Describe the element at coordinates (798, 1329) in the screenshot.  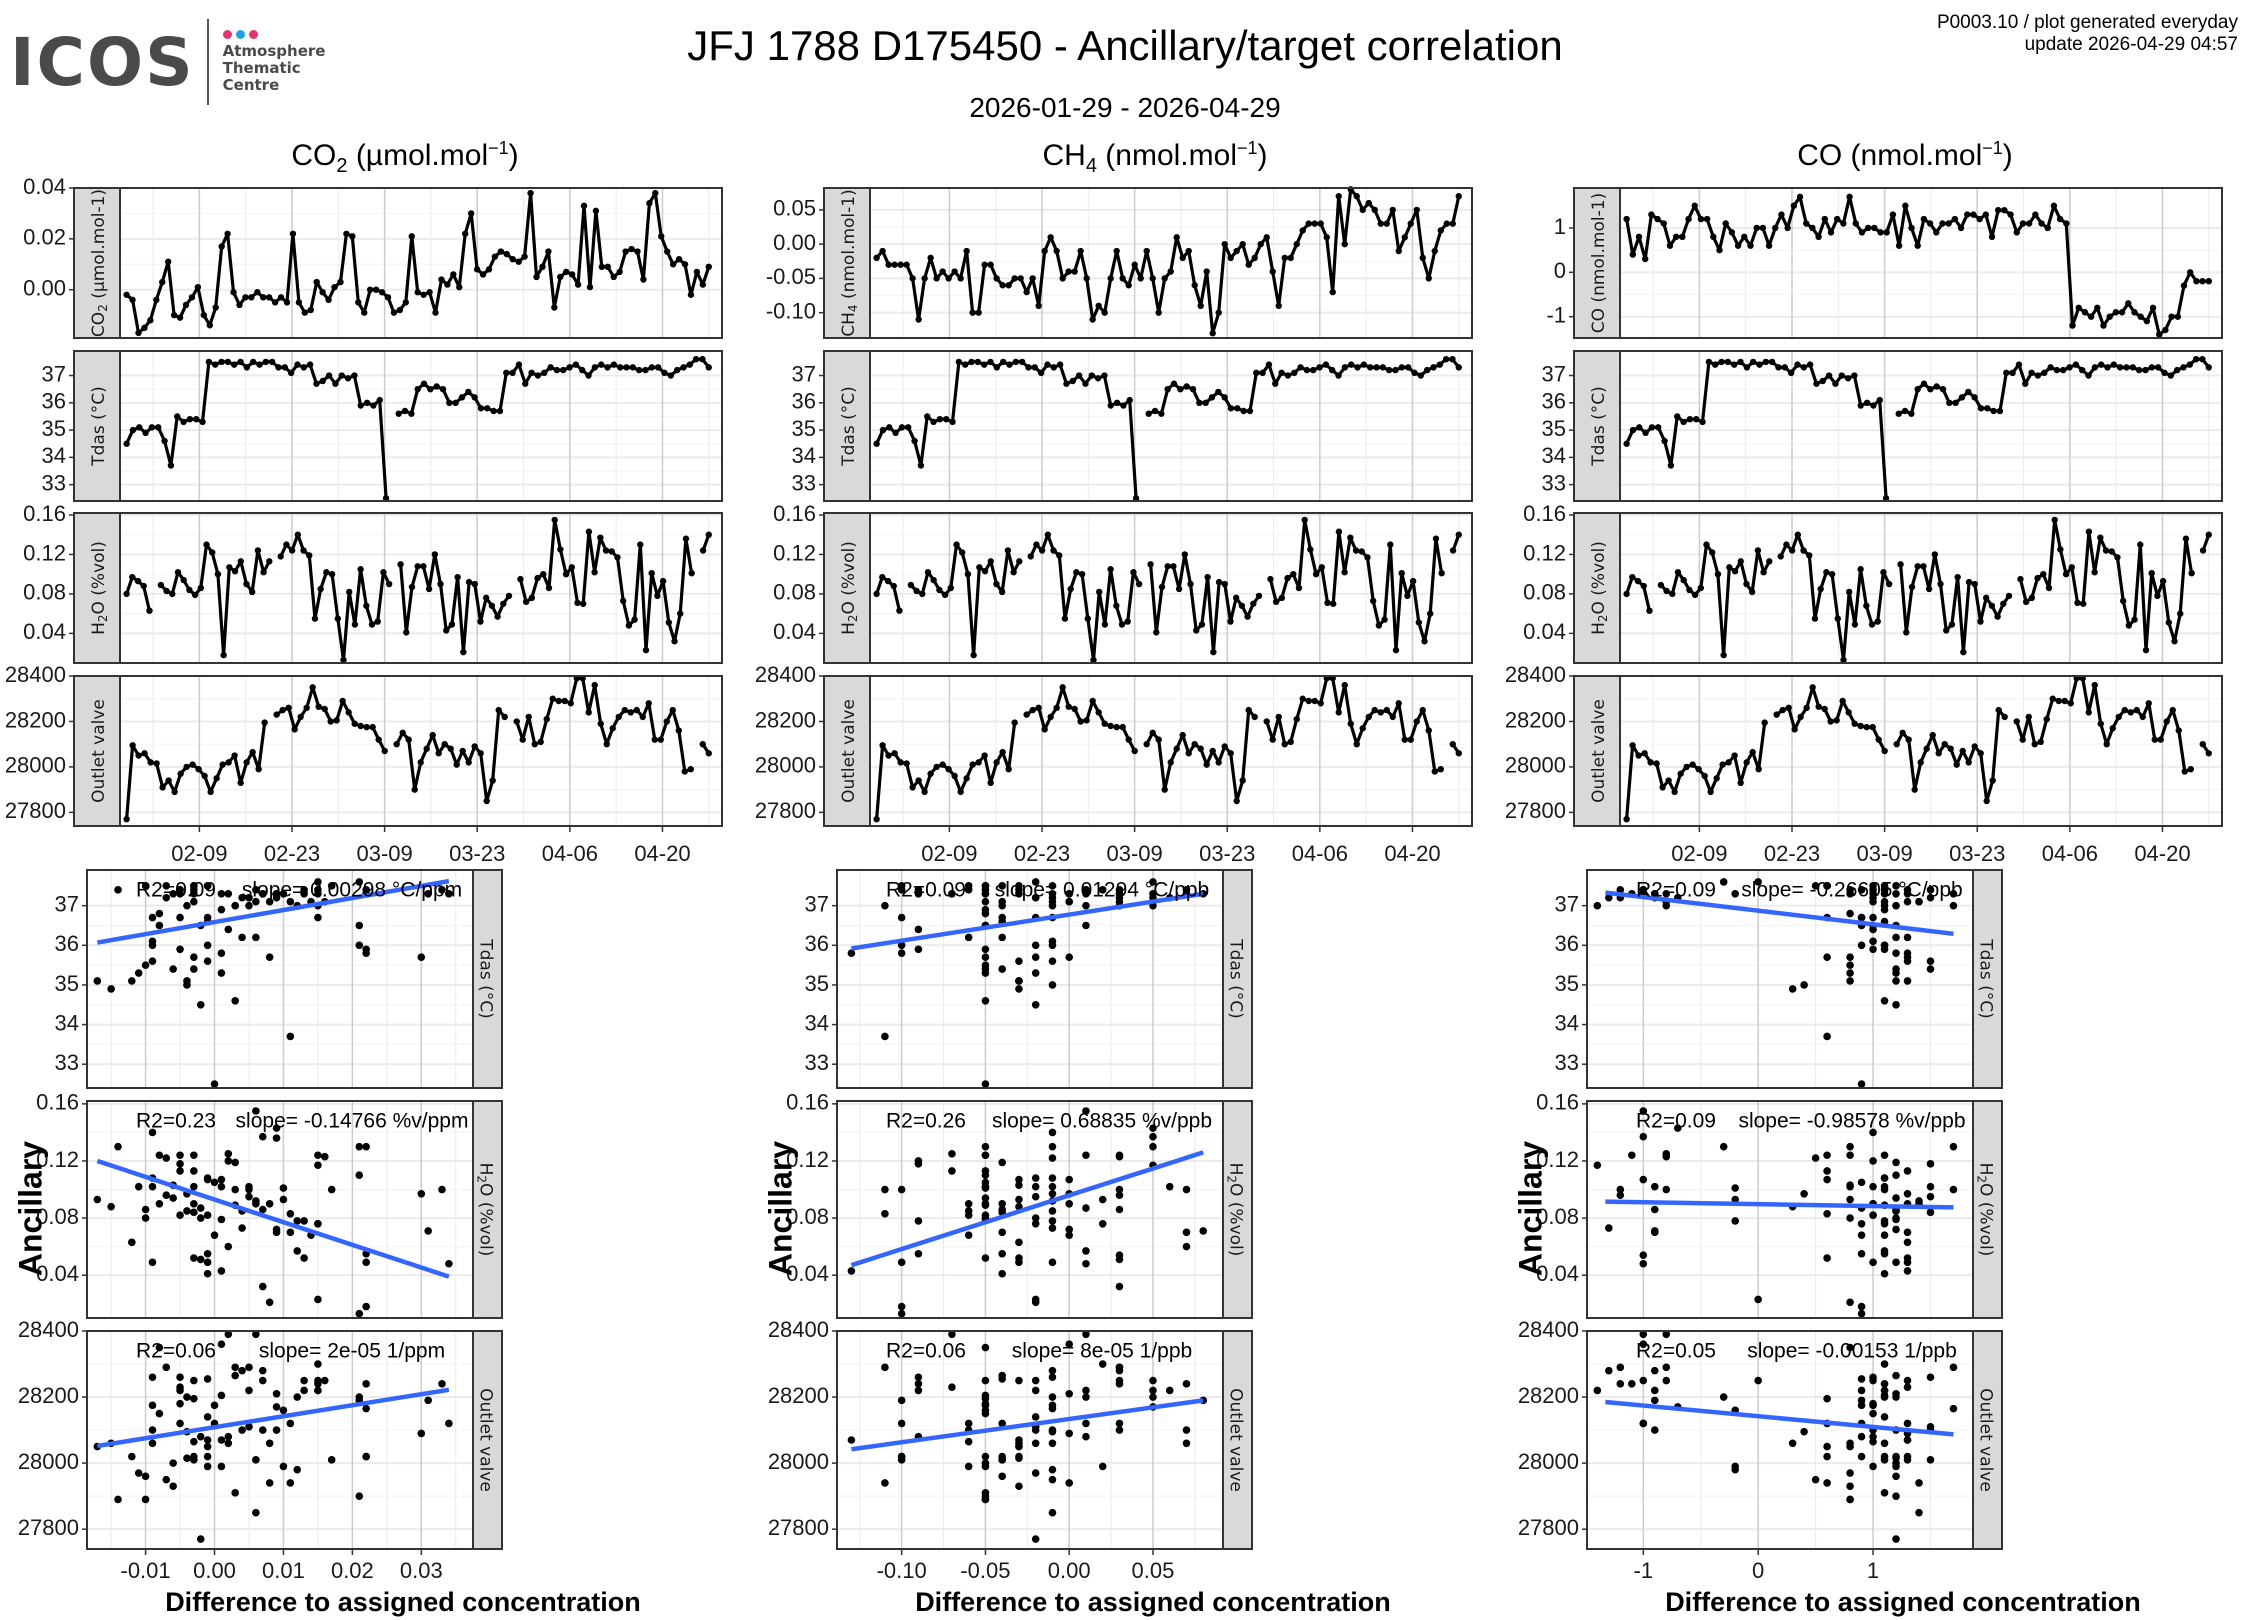
I see `y-tick-label: 28400` at that location.